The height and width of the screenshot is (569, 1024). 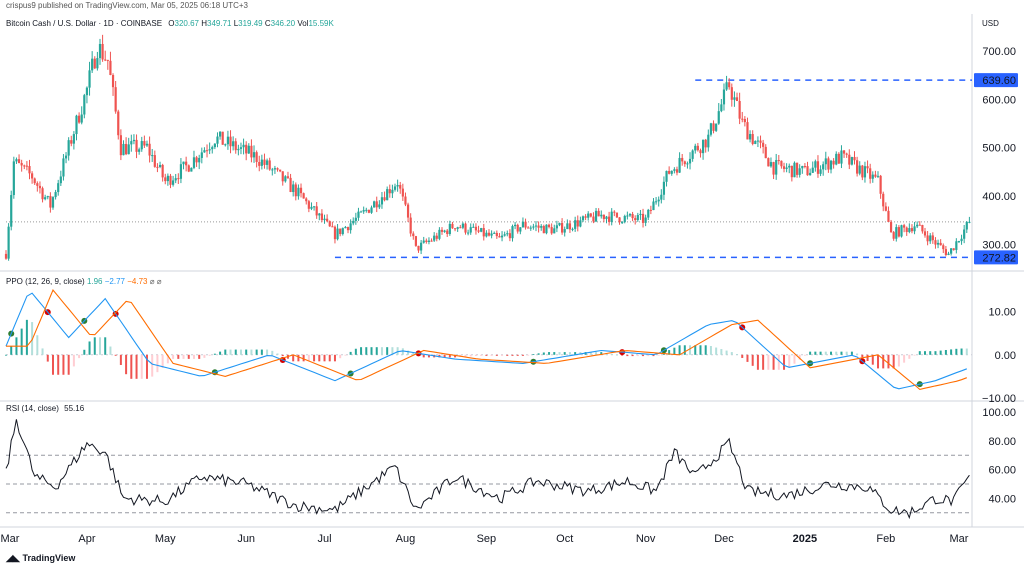 What do you see at coordinates (564, 539) in the screenshot?
I see `time-tick-label: Oct` at bounding box center [564, 539].